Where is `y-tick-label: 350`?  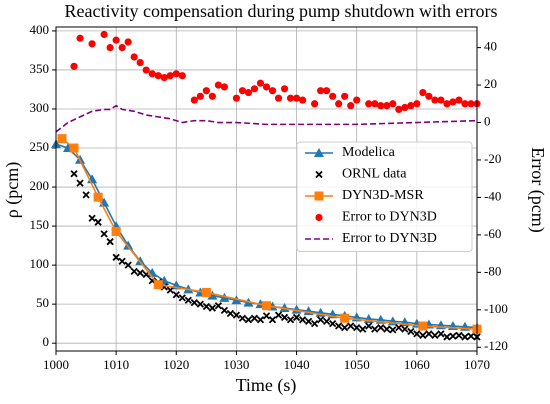 y-tick-label: 350 is located at coordinates (40, 68).